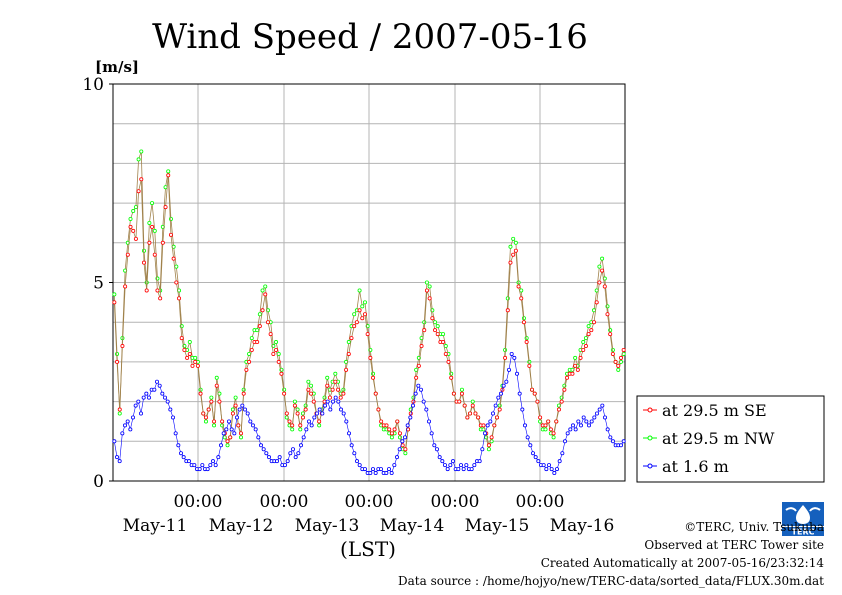 Image resolution: width=842 pixels, height=595 pixels. Describe the element at coordinates (803, 519) in the screenshot. I see `terc-logo-icon: TERC` at that location.